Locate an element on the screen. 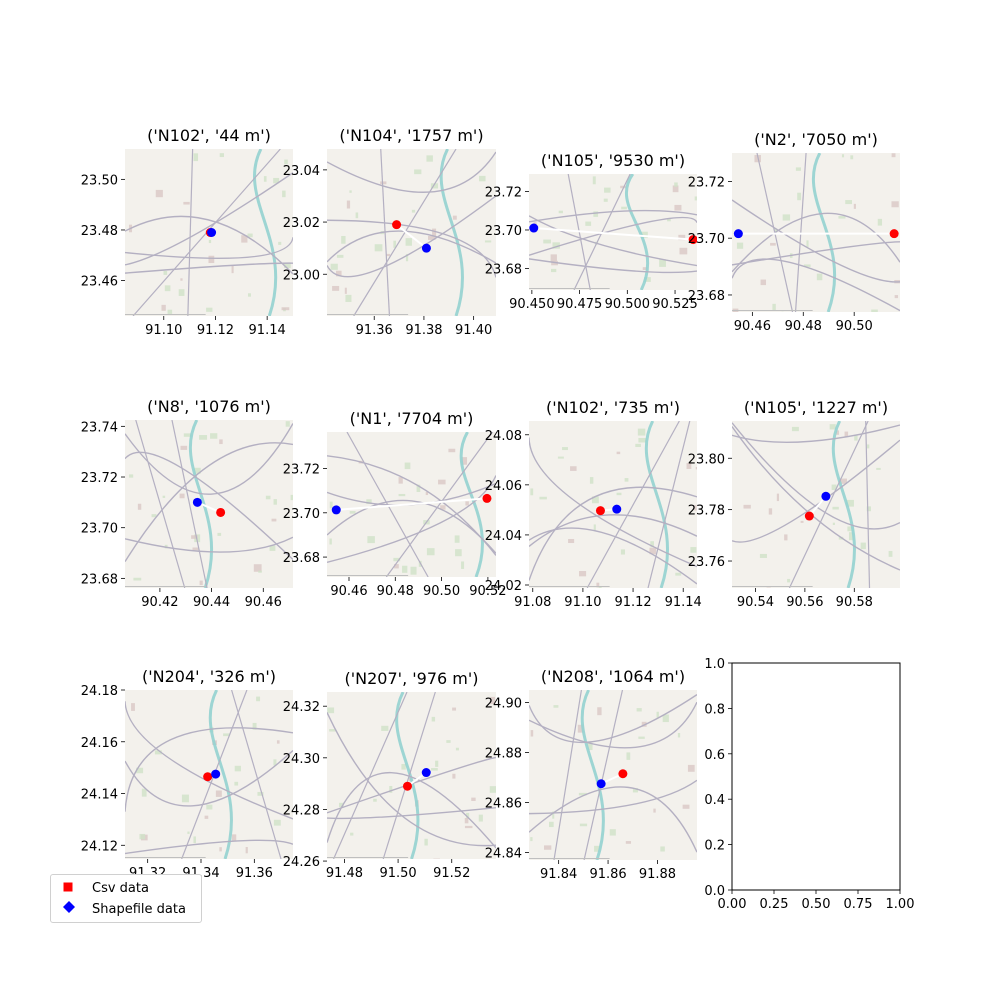 Image resolution: width=1000 pixels, height=1000 pixels. subplot-title: ('N105', '1227 m') is located at coordinates (816, 407).